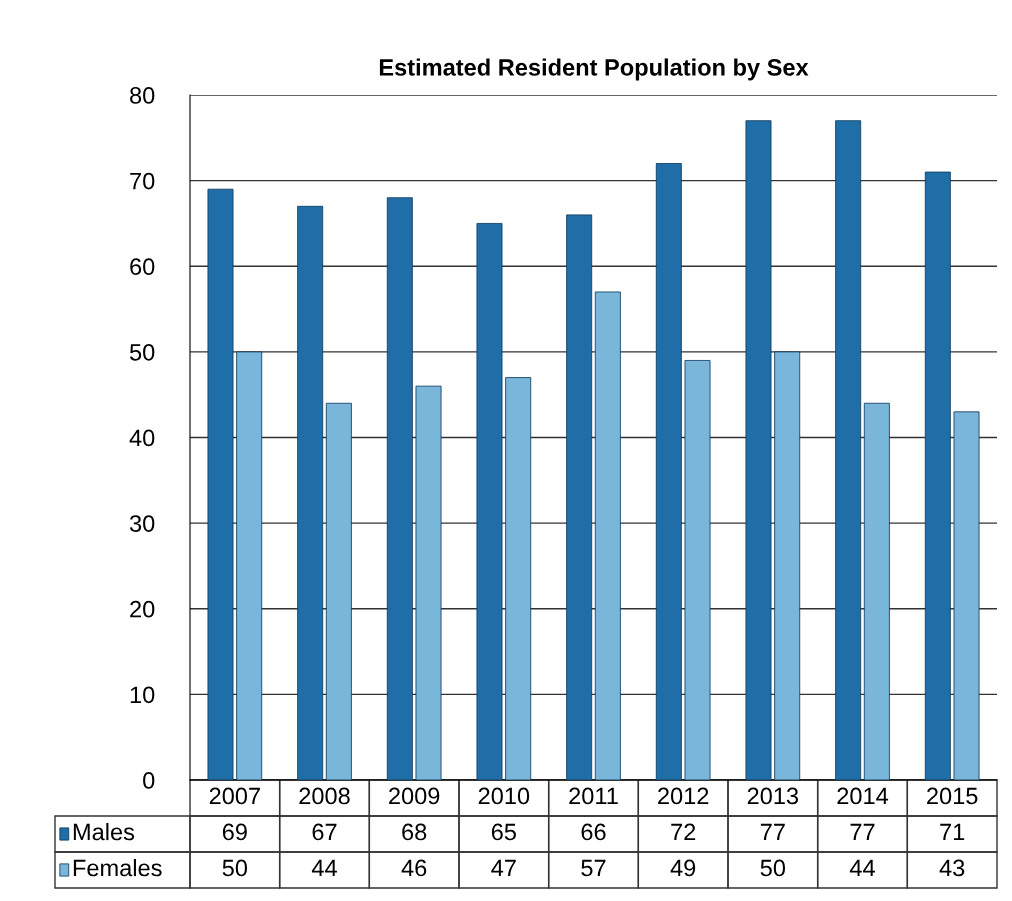 The height and width of the screenshot is (901, 1012). I want to click on data-label: 43, so click(952, 868).